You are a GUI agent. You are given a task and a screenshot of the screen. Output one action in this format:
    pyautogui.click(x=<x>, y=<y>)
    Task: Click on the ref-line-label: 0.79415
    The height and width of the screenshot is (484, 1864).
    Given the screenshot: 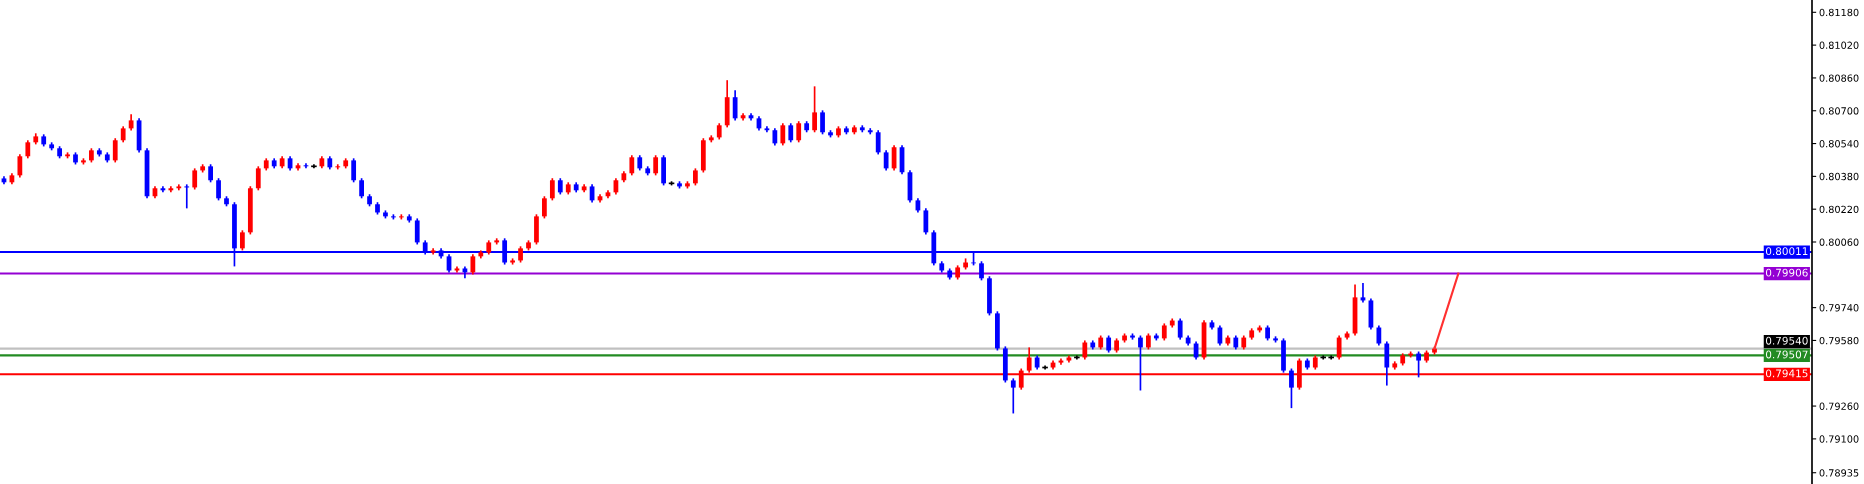 What is the action you would take?
    pyautogui.click(x=1786, y=373)
    